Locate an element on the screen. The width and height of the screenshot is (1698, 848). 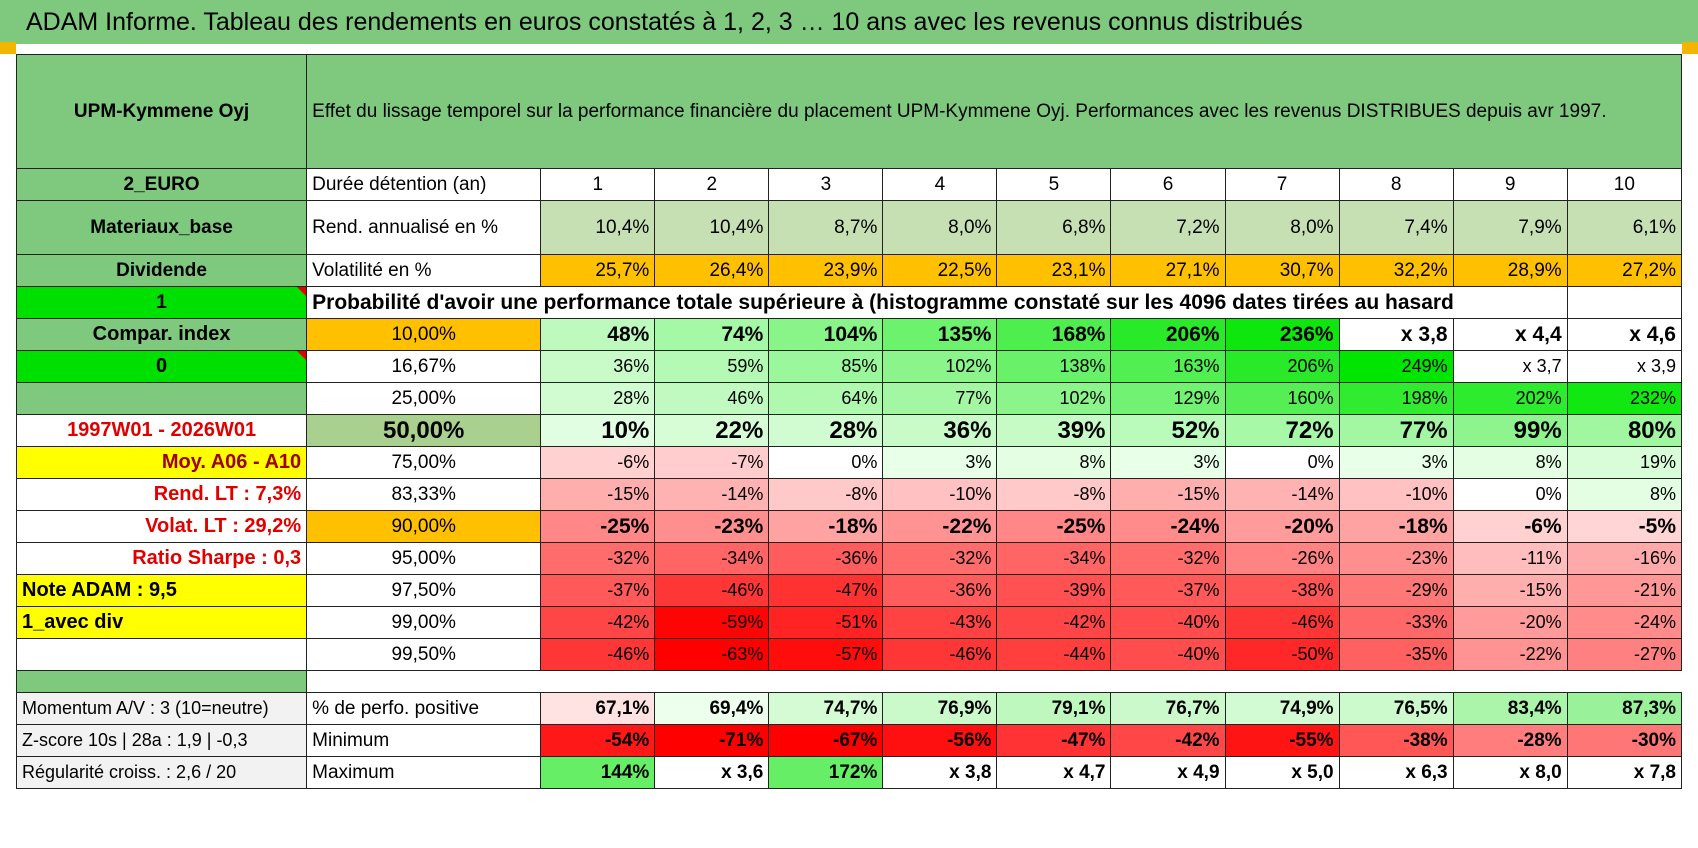
percentile-value: -36% is located at coordinates (940, 590).